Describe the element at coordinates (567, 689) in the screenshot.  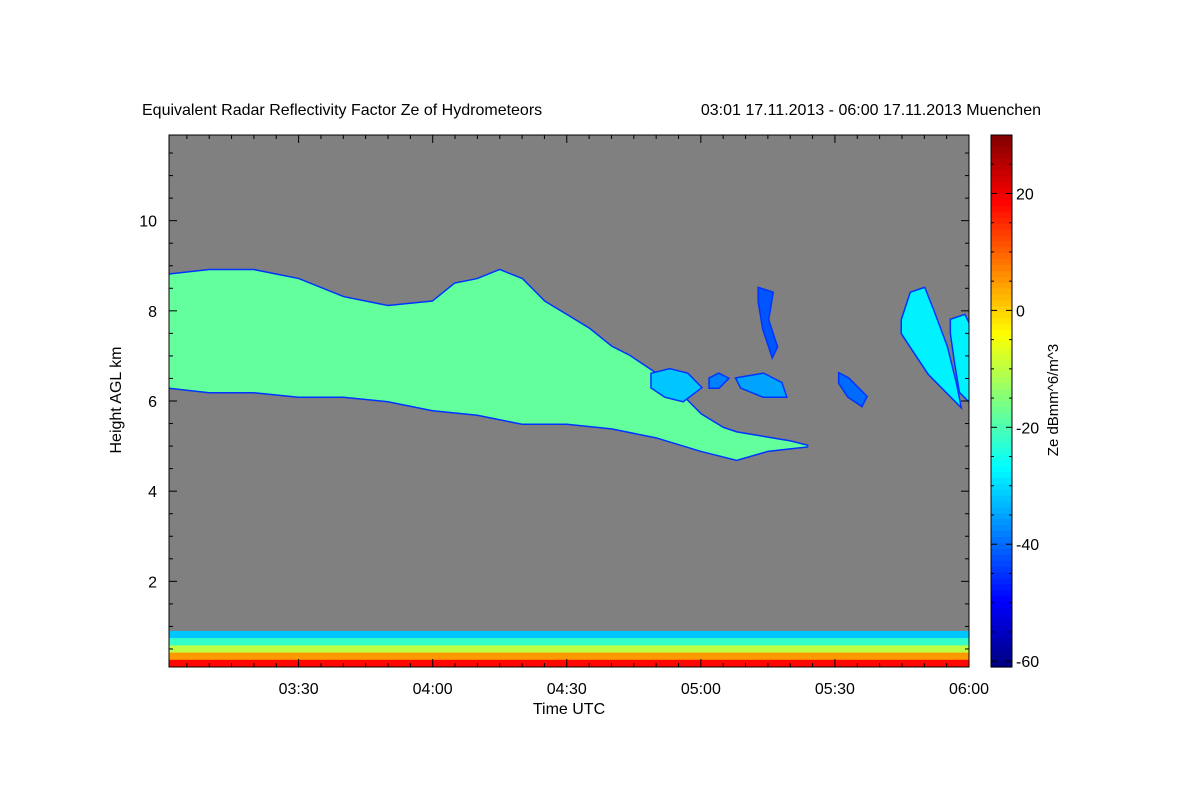
I see `x-tick-label: 04:30` at that location.